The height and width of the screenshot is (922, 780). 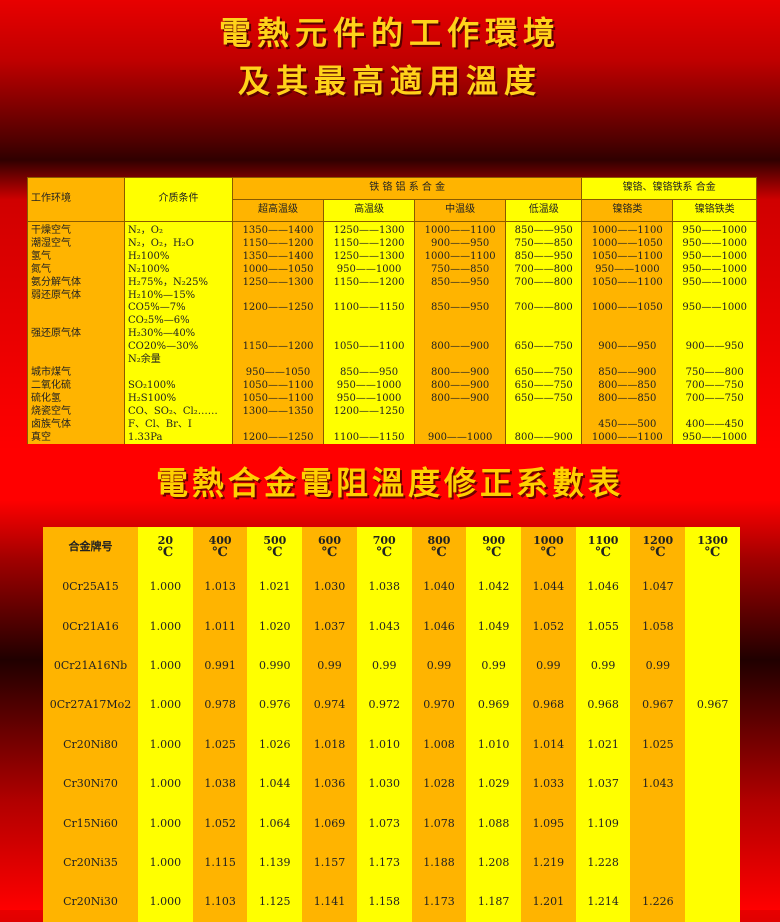 I want to click on env-cell: 干燥空气, so click(x=76, y=229).